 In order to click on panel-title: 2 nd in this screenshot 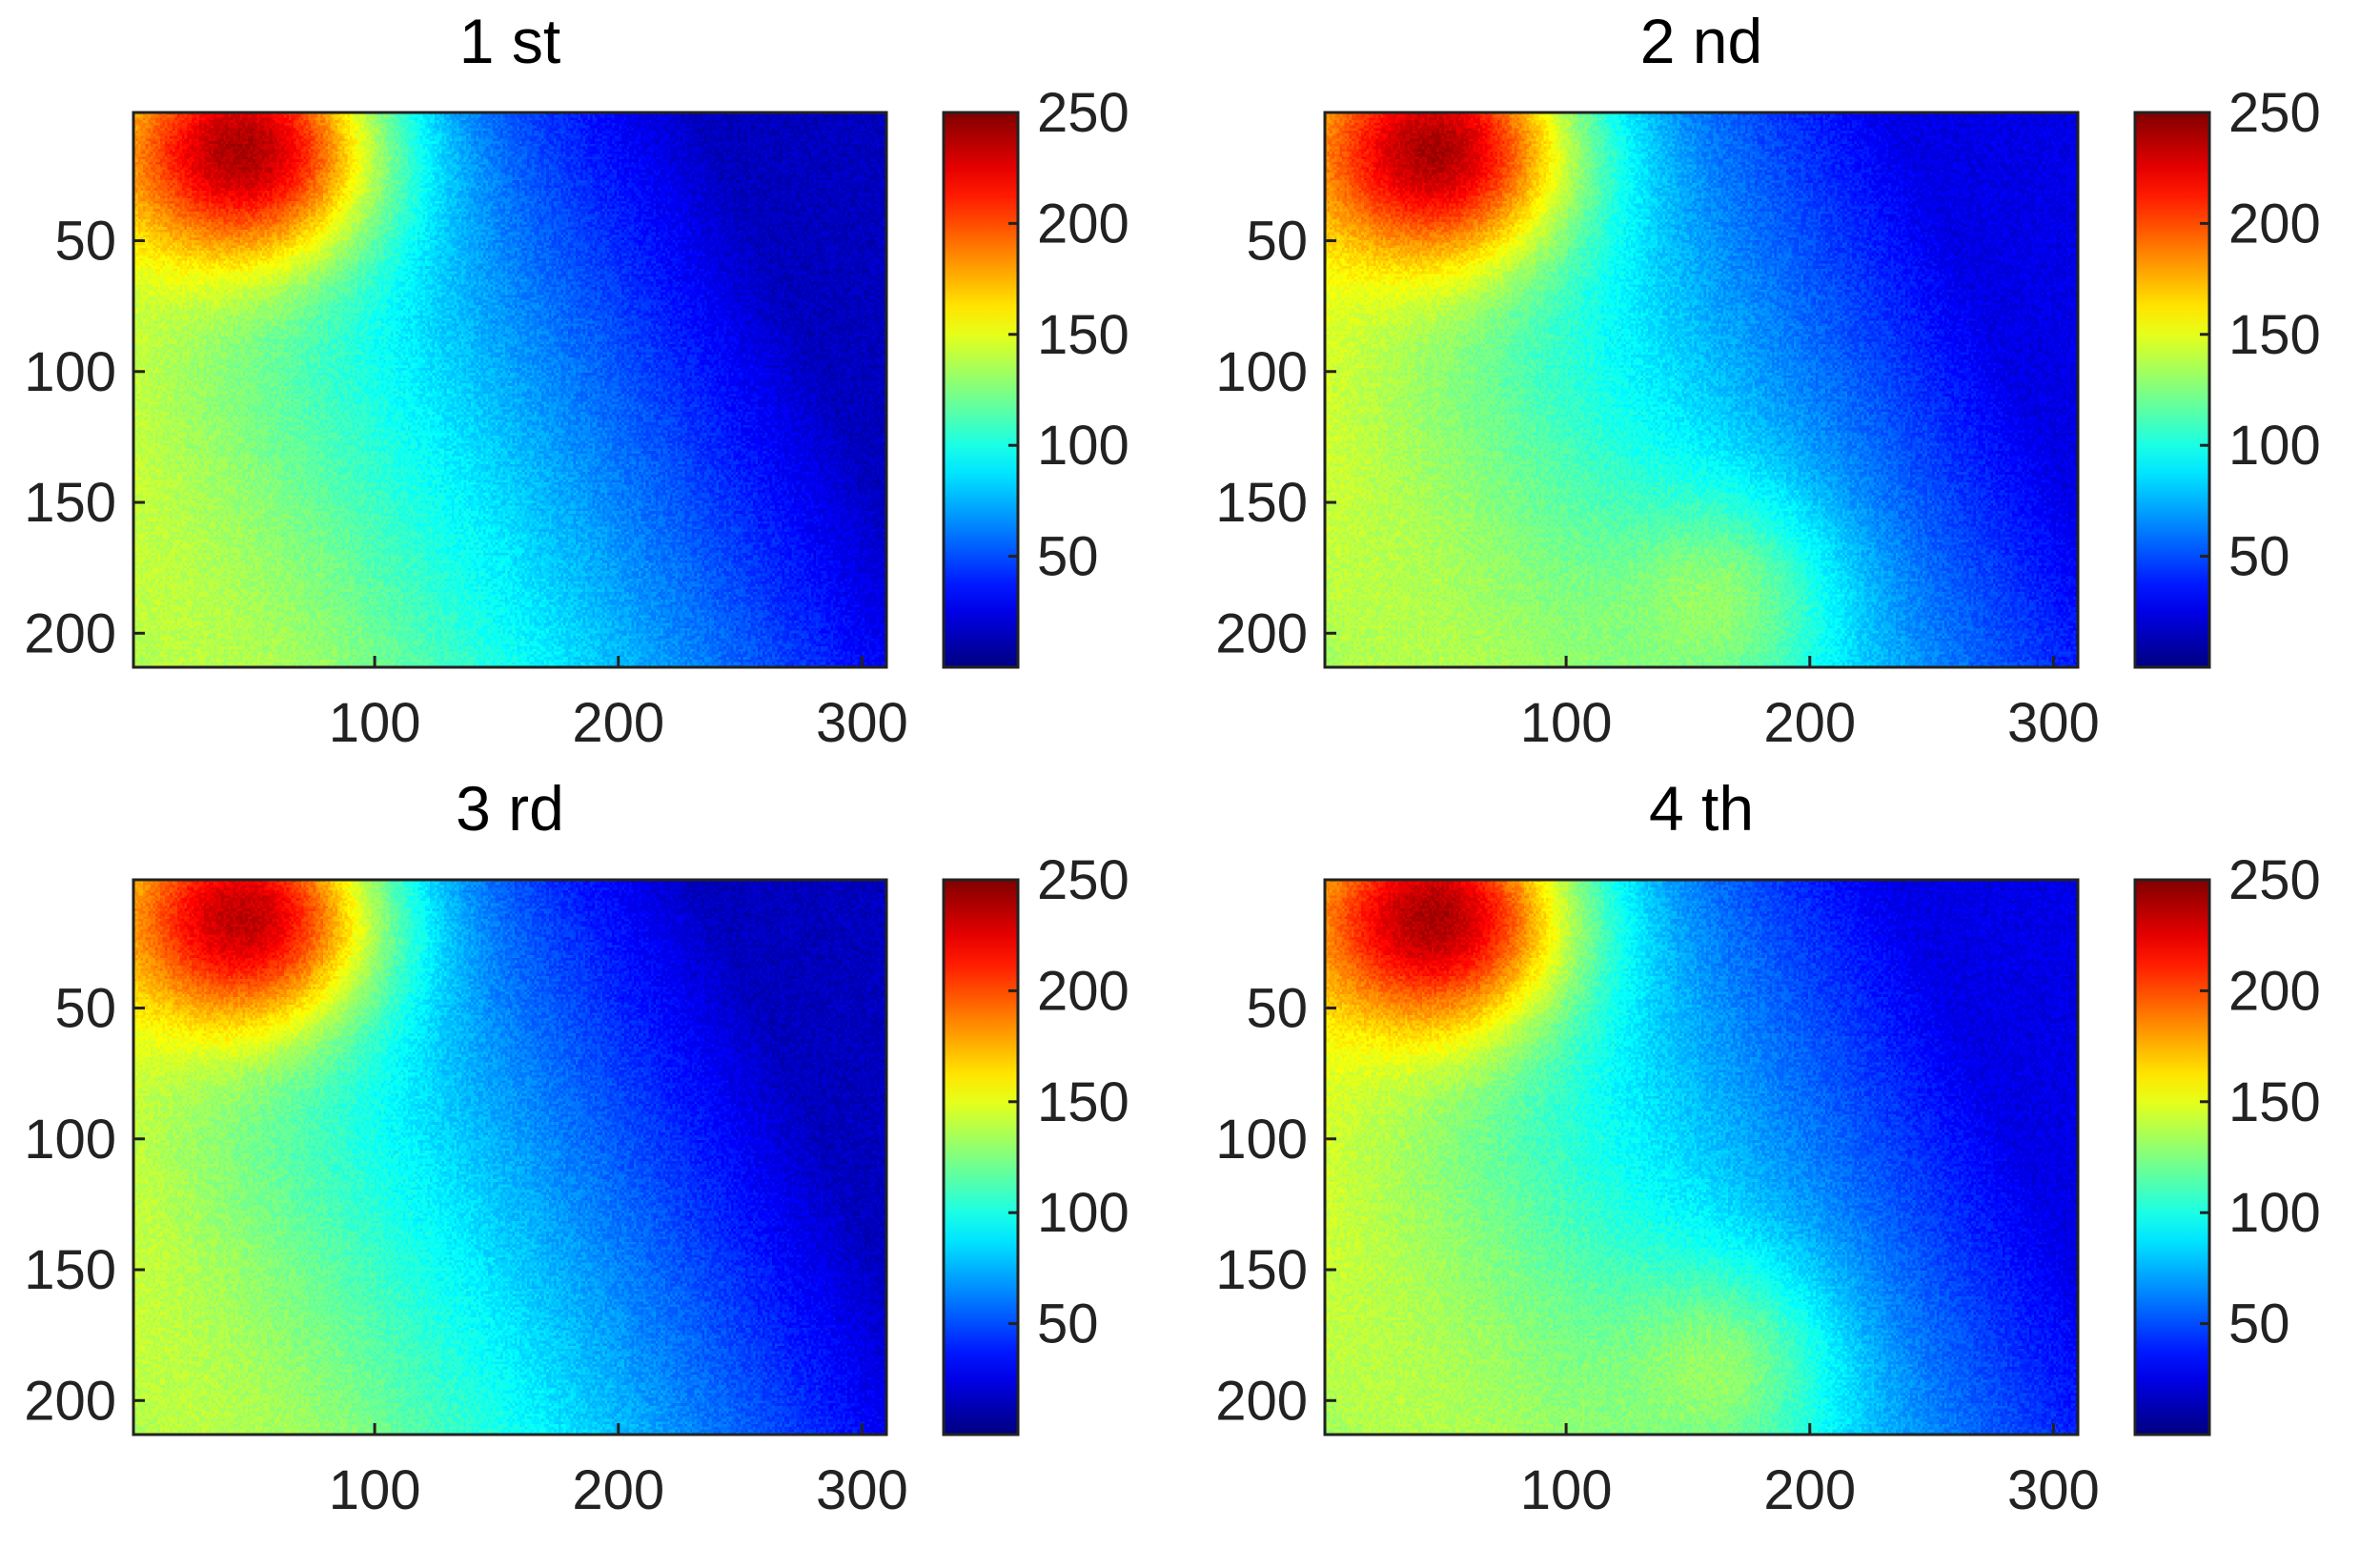, I will do `click(1701, 41)`.